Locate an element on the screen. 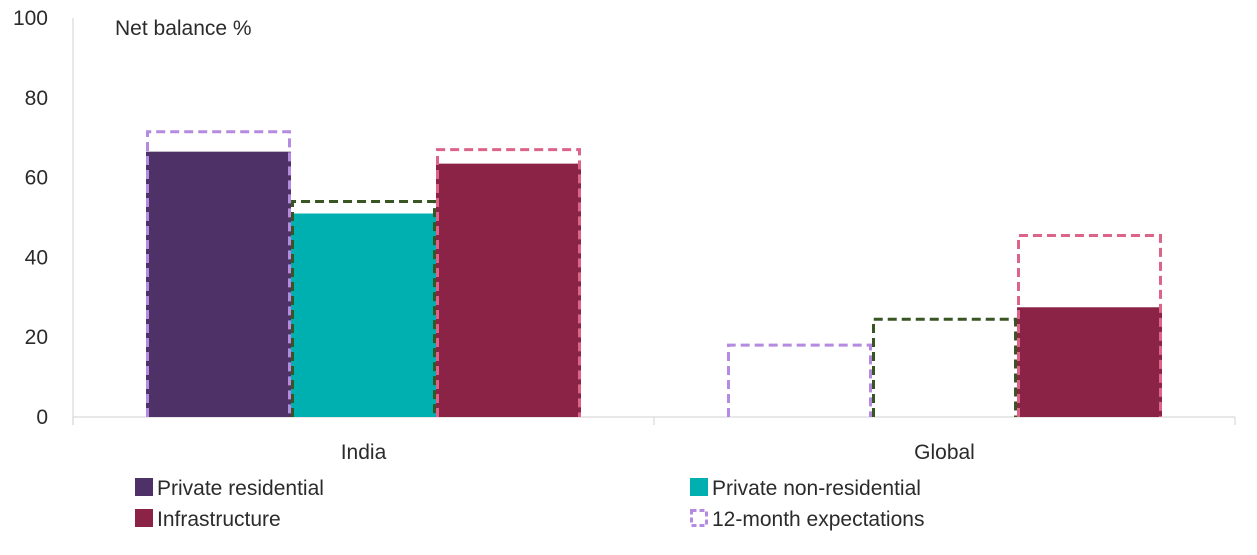  y-tick-label: 40 is located at coordinates (36, 257).